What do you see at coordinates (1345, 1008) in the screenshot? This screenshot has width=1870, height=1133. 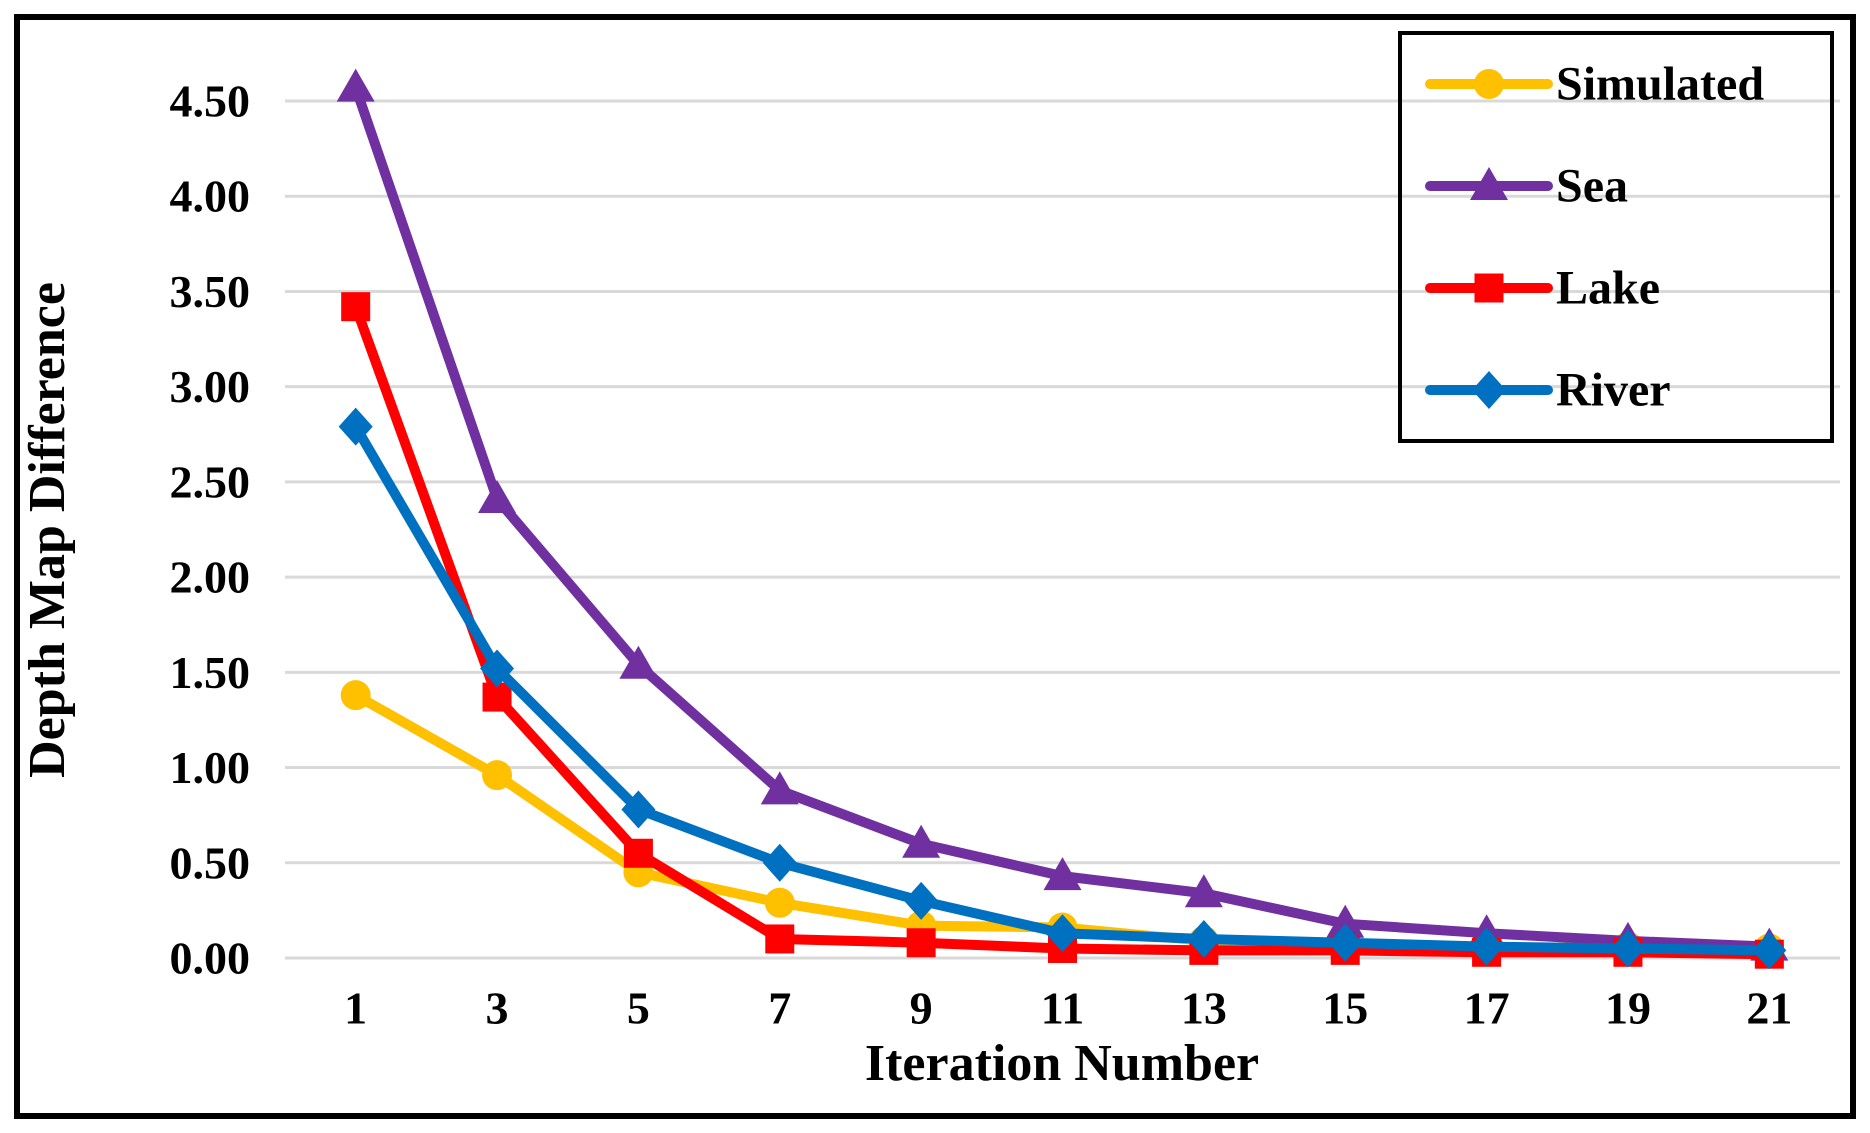 I see `x-tick-label: 15` at bounding box center [1345, 1008].